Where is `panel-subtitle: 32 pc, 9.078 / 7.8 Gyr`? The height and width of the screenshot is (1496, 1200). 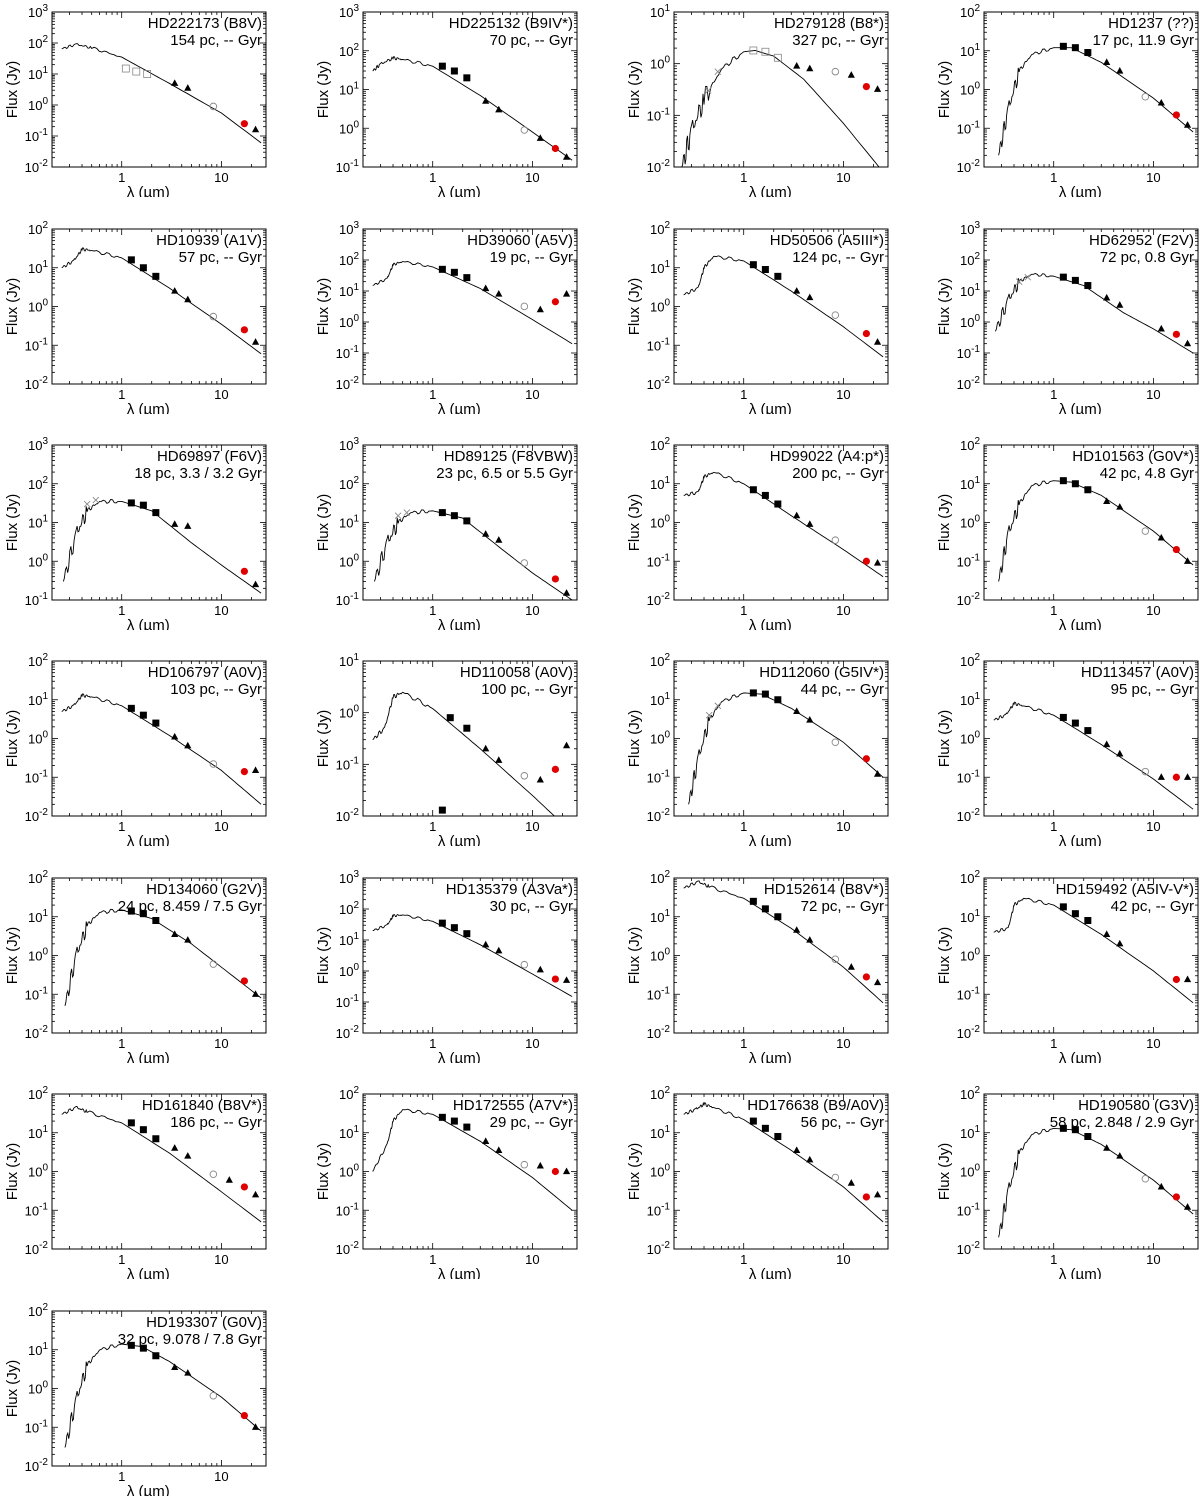
panel-subtitle: 32 pc, 9.078 / 7.8 Gyr is located at coordinates (190, 1339).